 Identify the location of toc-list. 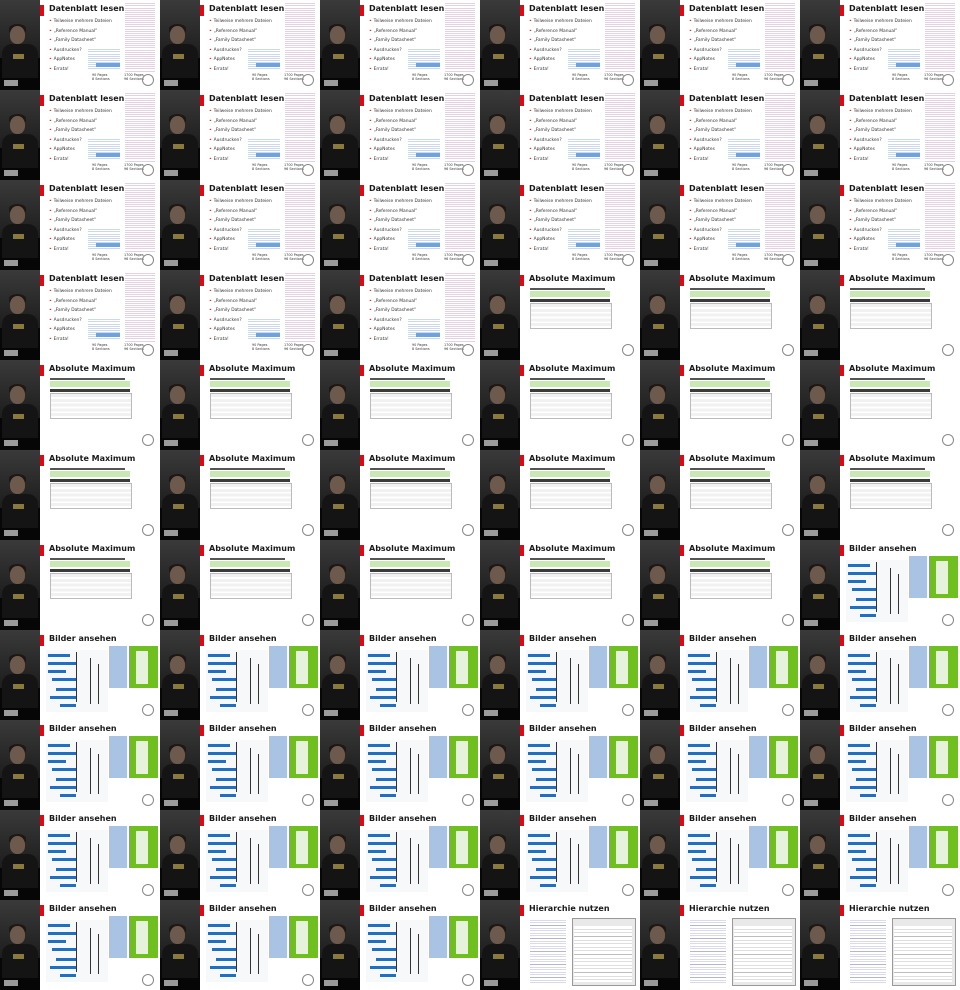
(940, 37).